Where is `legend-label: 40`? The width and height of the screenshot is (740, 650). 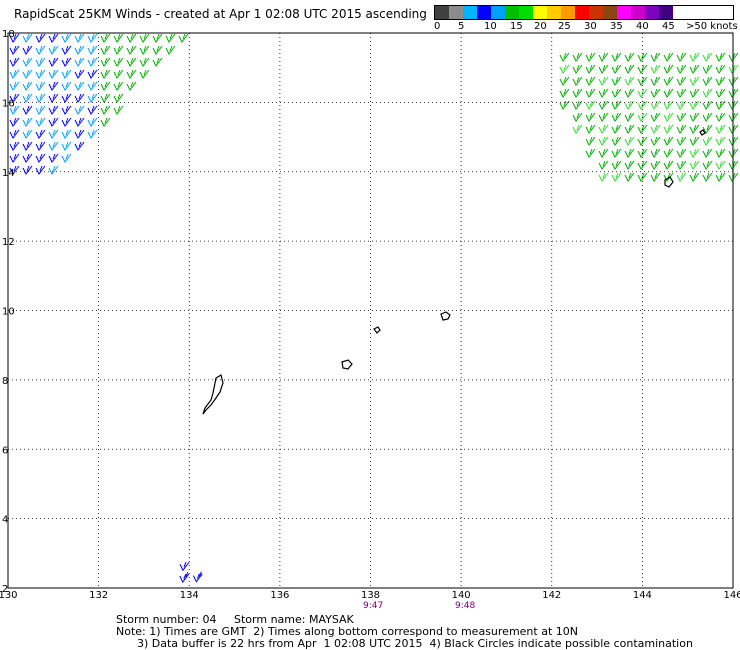 legend-label: 40 is located at coordinates (642, 26).